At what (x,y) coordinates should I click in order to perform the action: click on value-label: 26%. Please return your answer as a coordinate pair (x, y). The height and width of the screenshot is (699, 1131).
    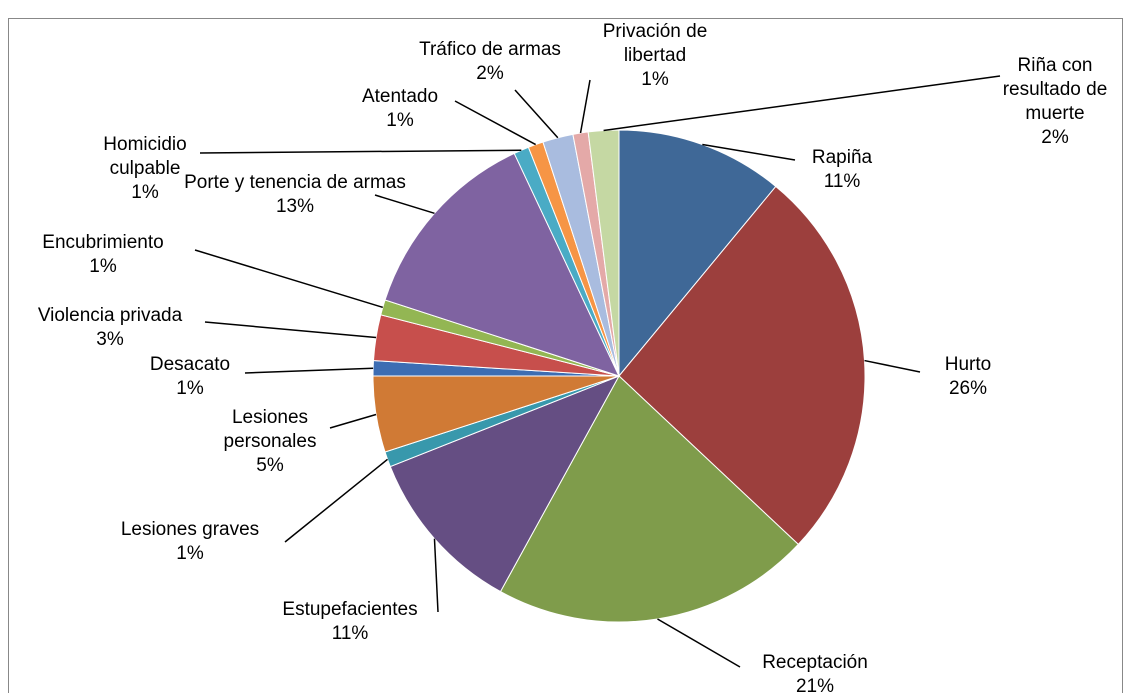
    Looking at the image, I should click on (968, 388).